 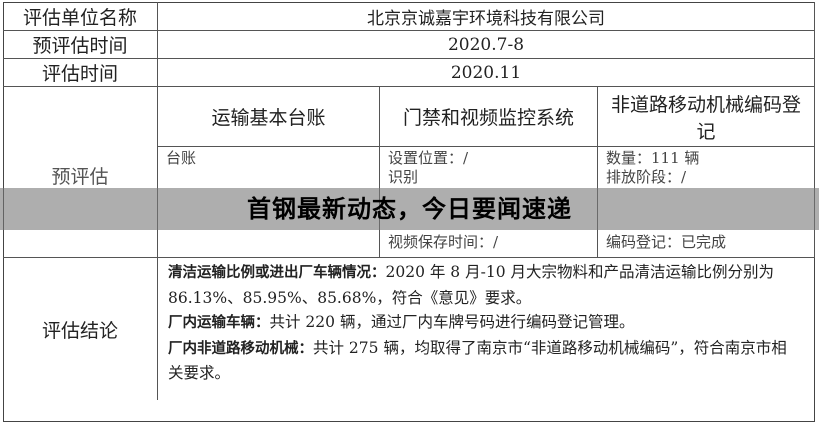 I want to click on eval-time-value: 2020.11, so click(x=486, y=73).